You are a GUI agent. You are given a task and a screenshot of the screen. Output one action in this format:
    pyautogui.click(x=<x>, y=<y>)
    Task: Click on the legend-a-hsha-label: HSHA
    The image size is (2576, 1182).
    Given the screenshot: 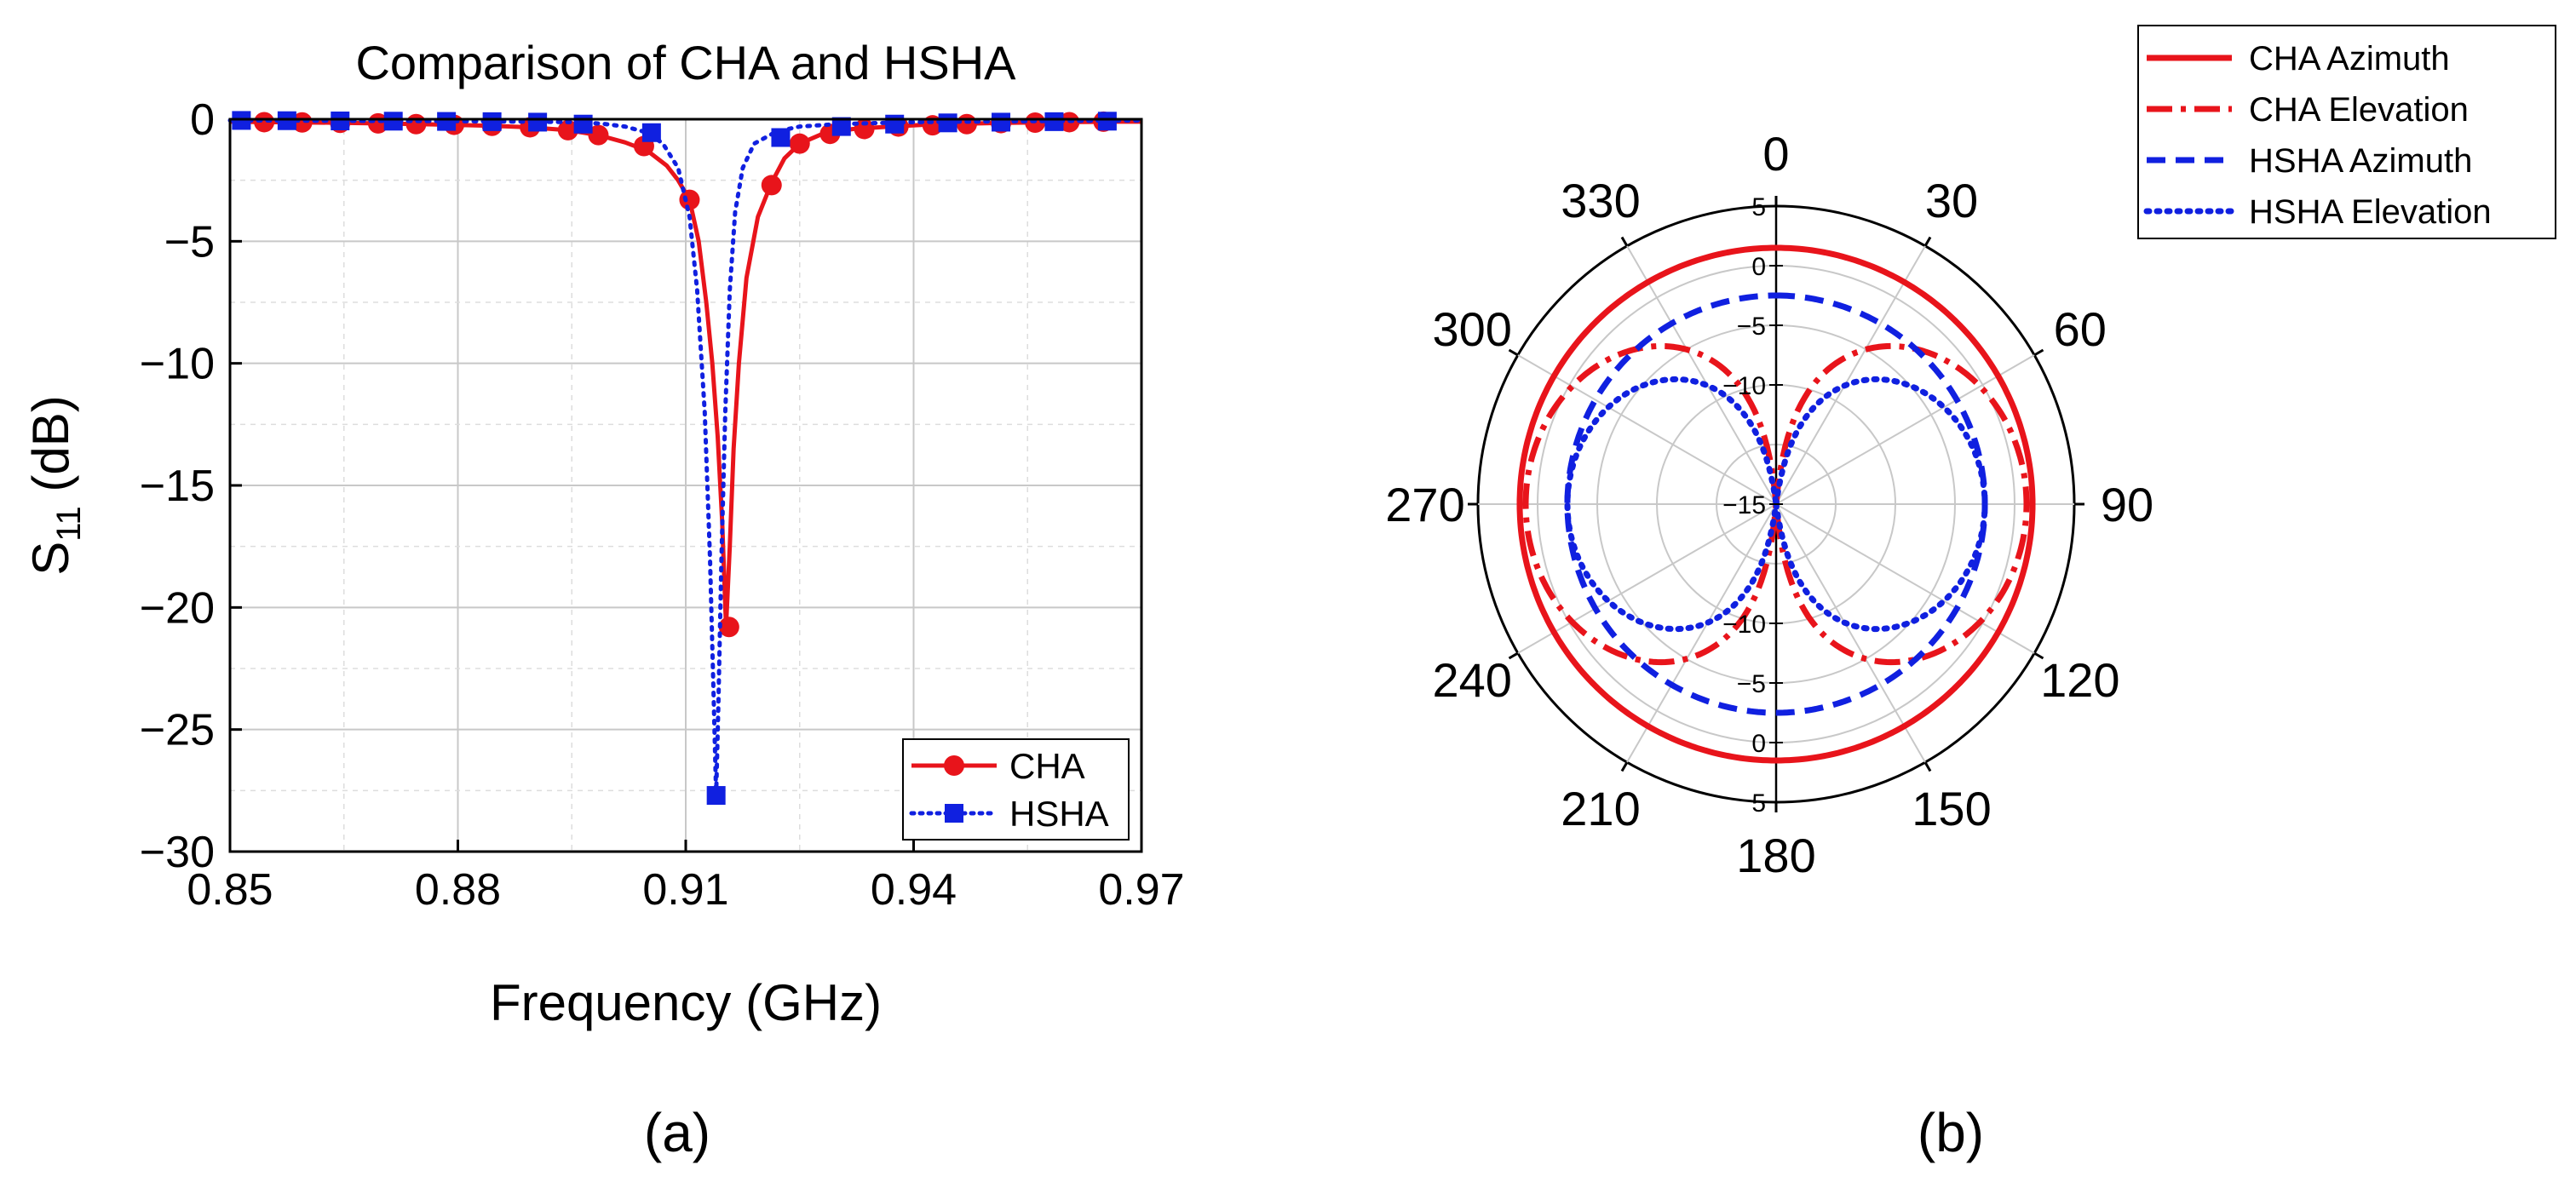 What is the action you would take?
    pyautogui.click(x=1059, y=814)
    